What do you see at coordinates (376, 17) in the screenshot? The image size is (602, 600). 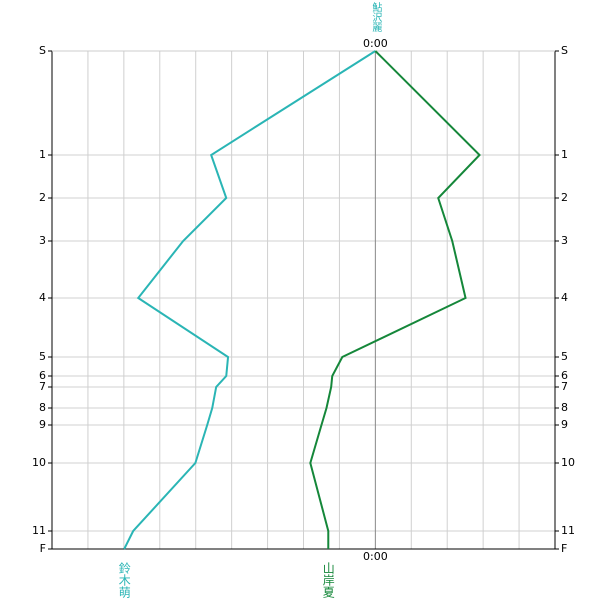 I see `top-name: 鮎沢麗` at bounding box center [376, 17].